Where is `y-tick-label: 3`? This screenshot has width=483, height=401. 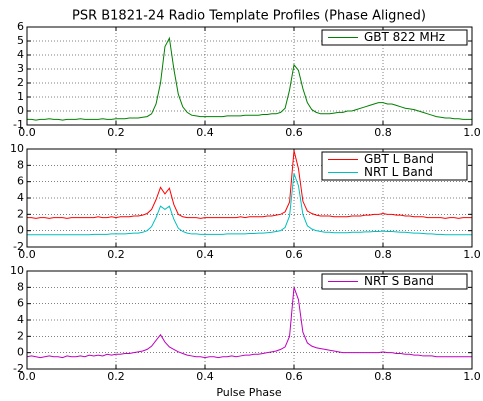 y-tick-label: 3 is located at coordinates (20, 68).